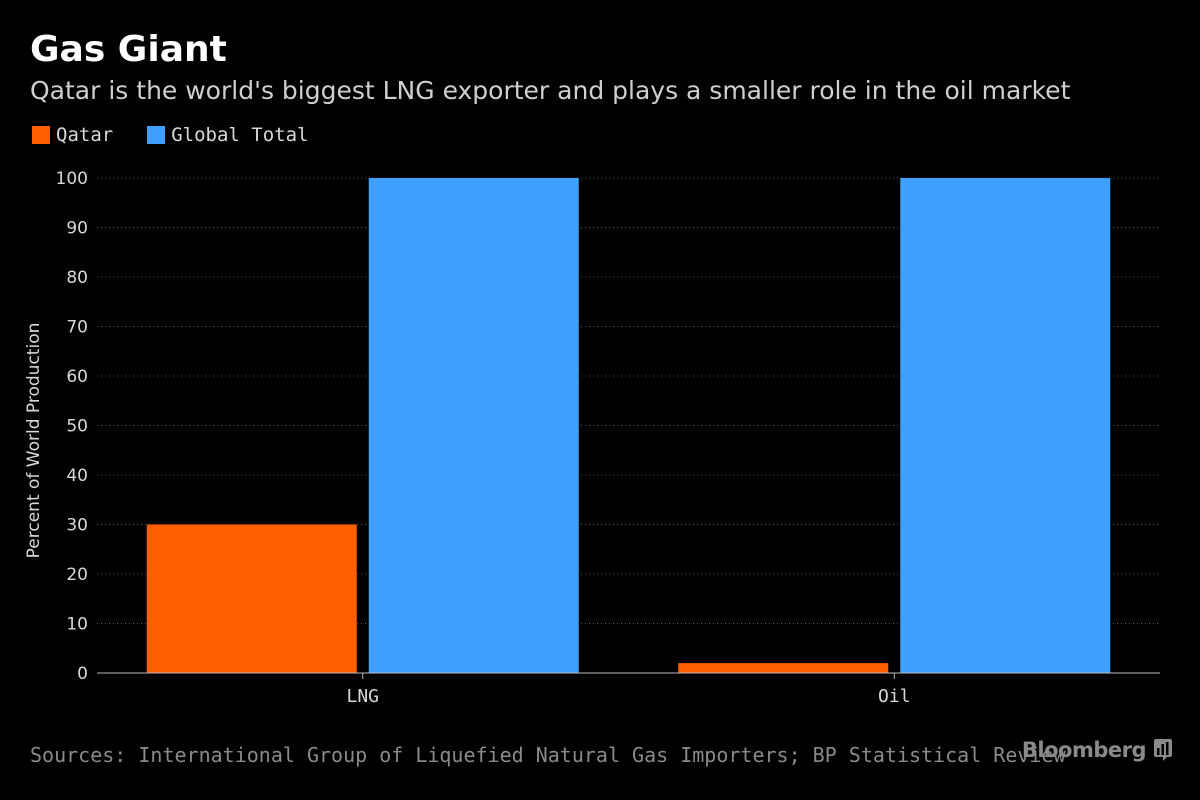 The height and width of the screenshot is (800, 1200). I want to click on y-tick-label: 70, so click(77, 328).